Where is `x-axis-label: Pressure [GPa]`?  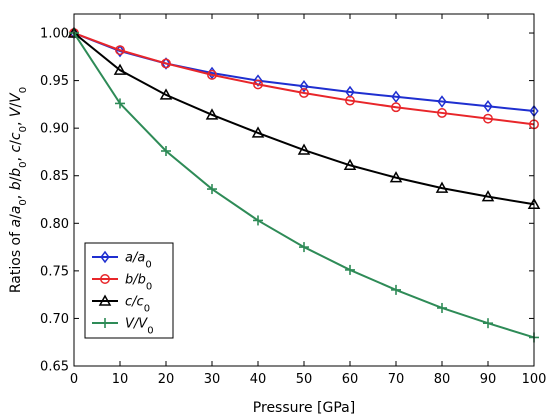
x-axis-label: Pressure [GPa] is located at coordinates (304, 408).